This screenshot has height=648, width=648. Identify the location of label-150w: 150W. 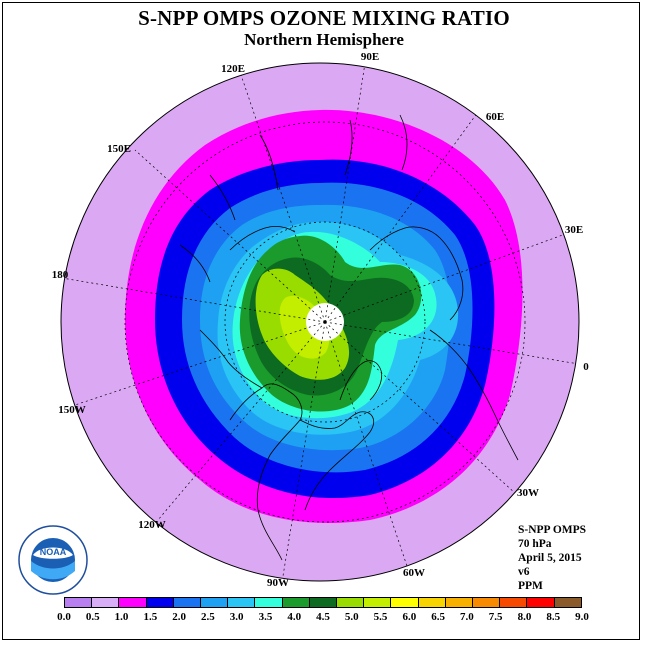
(72, 410).